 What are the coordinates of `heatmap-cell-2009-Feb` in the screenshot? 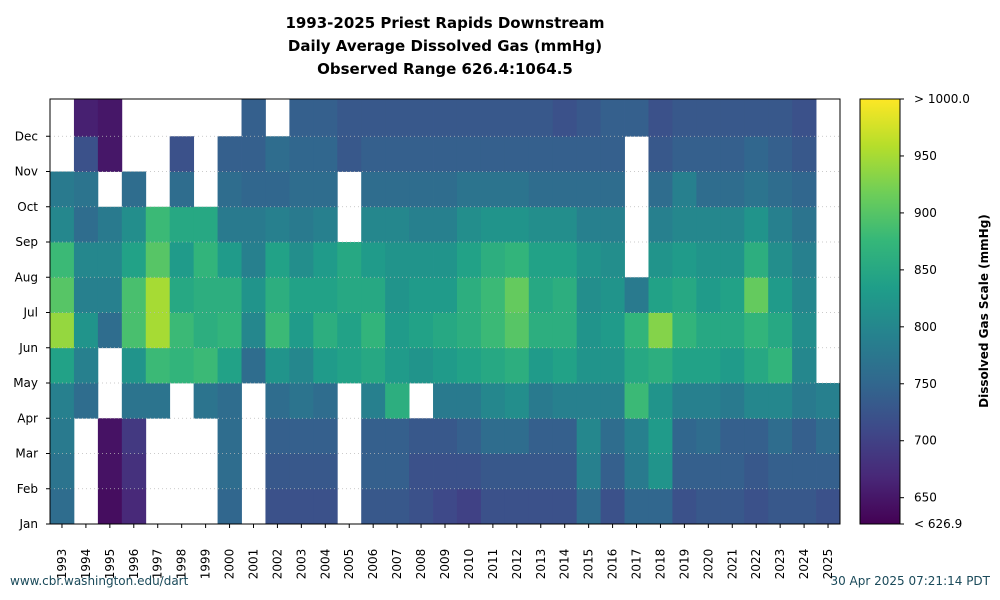 It's located at (445, 471).